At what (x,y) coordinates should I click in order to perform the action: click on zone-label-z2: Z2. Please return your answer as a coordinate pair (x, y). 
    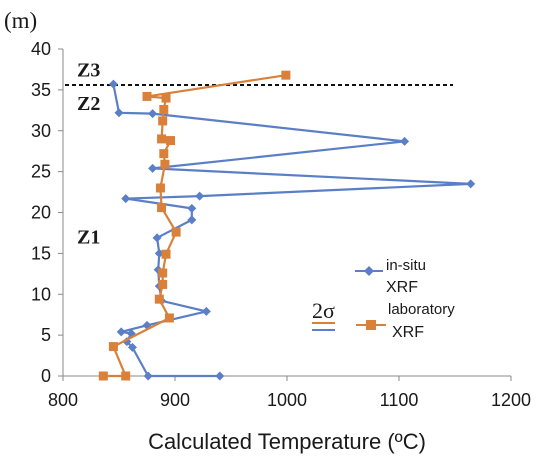
    Looking at the image, I should click on (88, 104).